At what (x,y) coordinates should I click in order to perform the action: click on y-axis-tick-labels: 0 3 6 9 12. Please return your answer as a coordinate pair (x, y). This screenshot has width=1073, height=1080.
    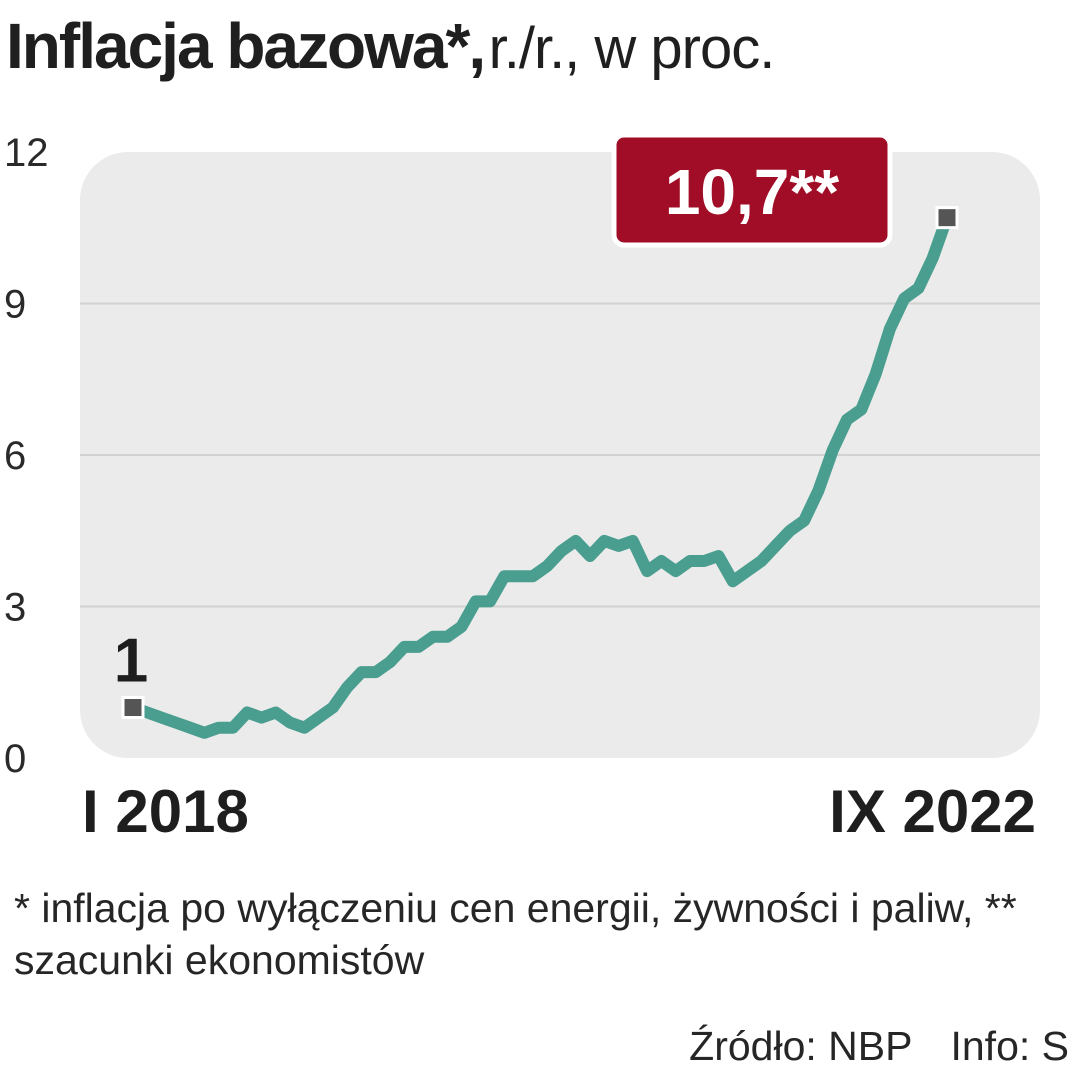
    Looking at the image, I should click on (26, 456).